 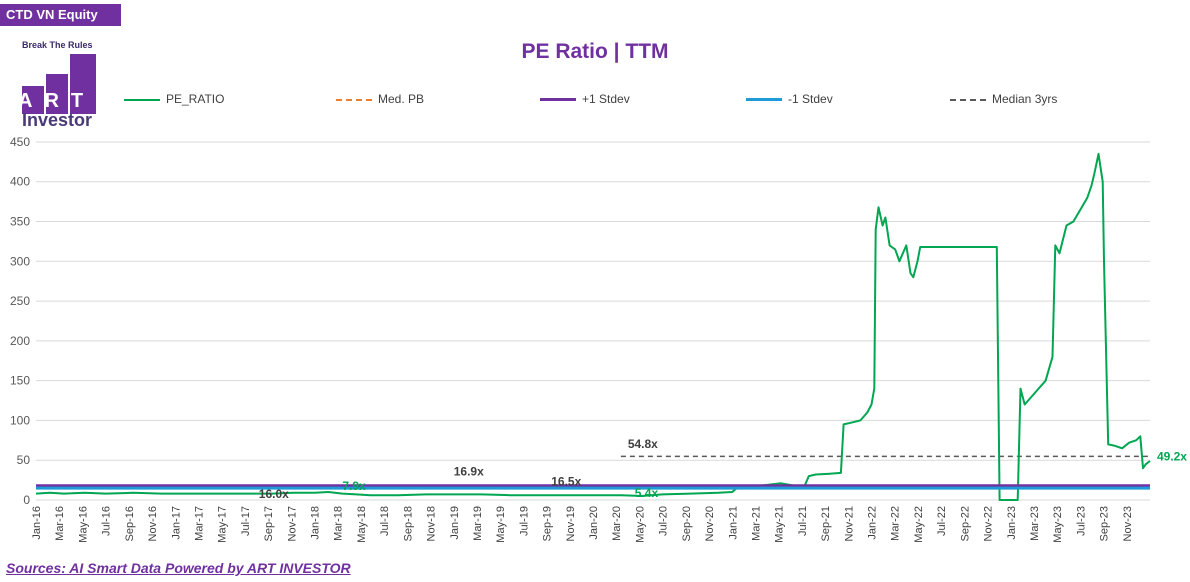 I want to click on data-label: 5.4x, so click(x=647, y=493).